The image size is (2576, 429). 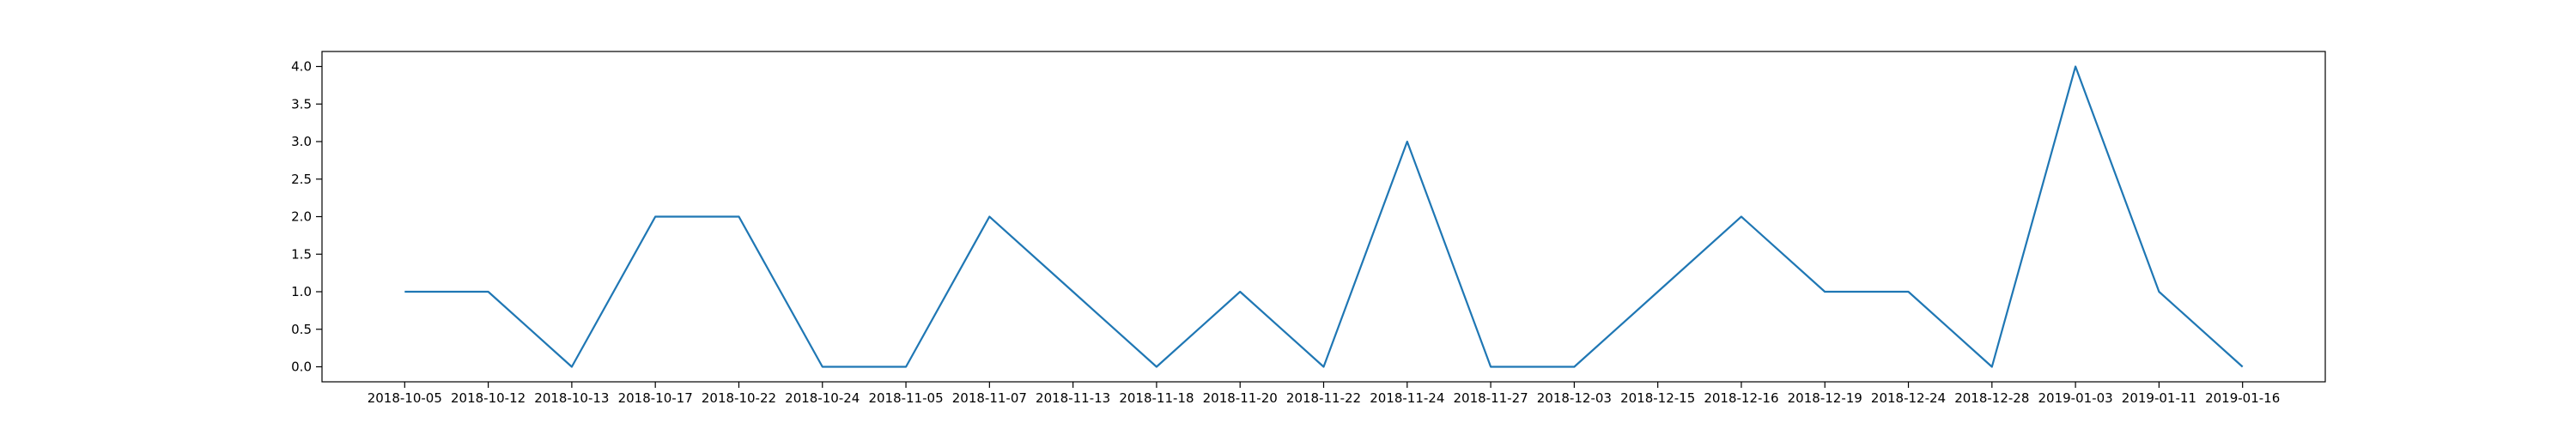 I want to click on x-tick-label: 2019-01-16, so click(x=2243, y=398).